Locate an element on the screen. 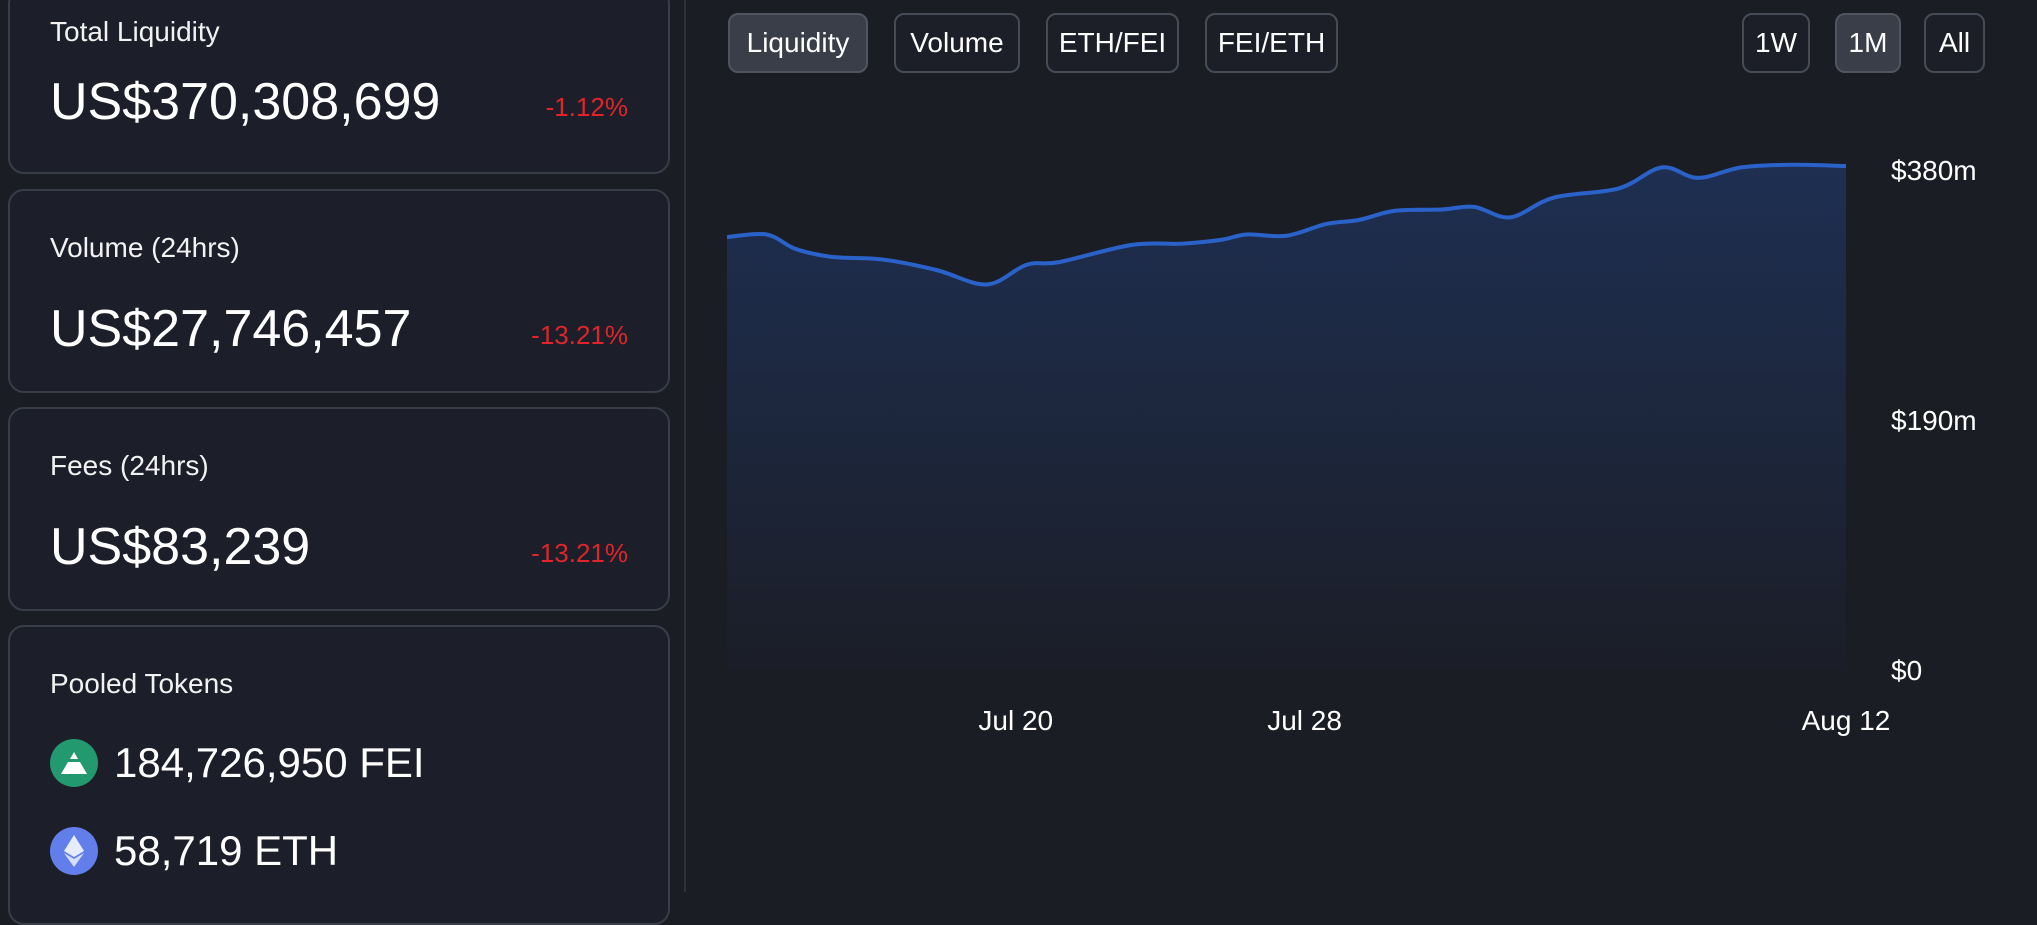  volume-card: Volume (24hrs) US$27,746,457 -13.21% is located at coordinates (339, 291).